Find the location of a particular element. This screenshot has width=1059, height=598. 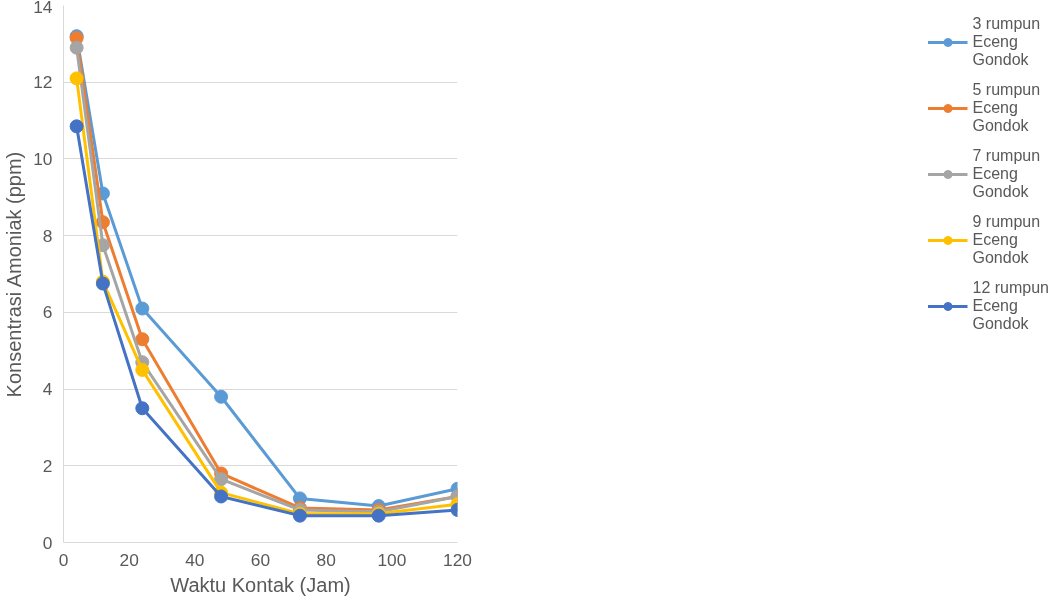

y-axis-title: Konsentrasi Amoniak (ppm) is located at coordinates (14, 274).